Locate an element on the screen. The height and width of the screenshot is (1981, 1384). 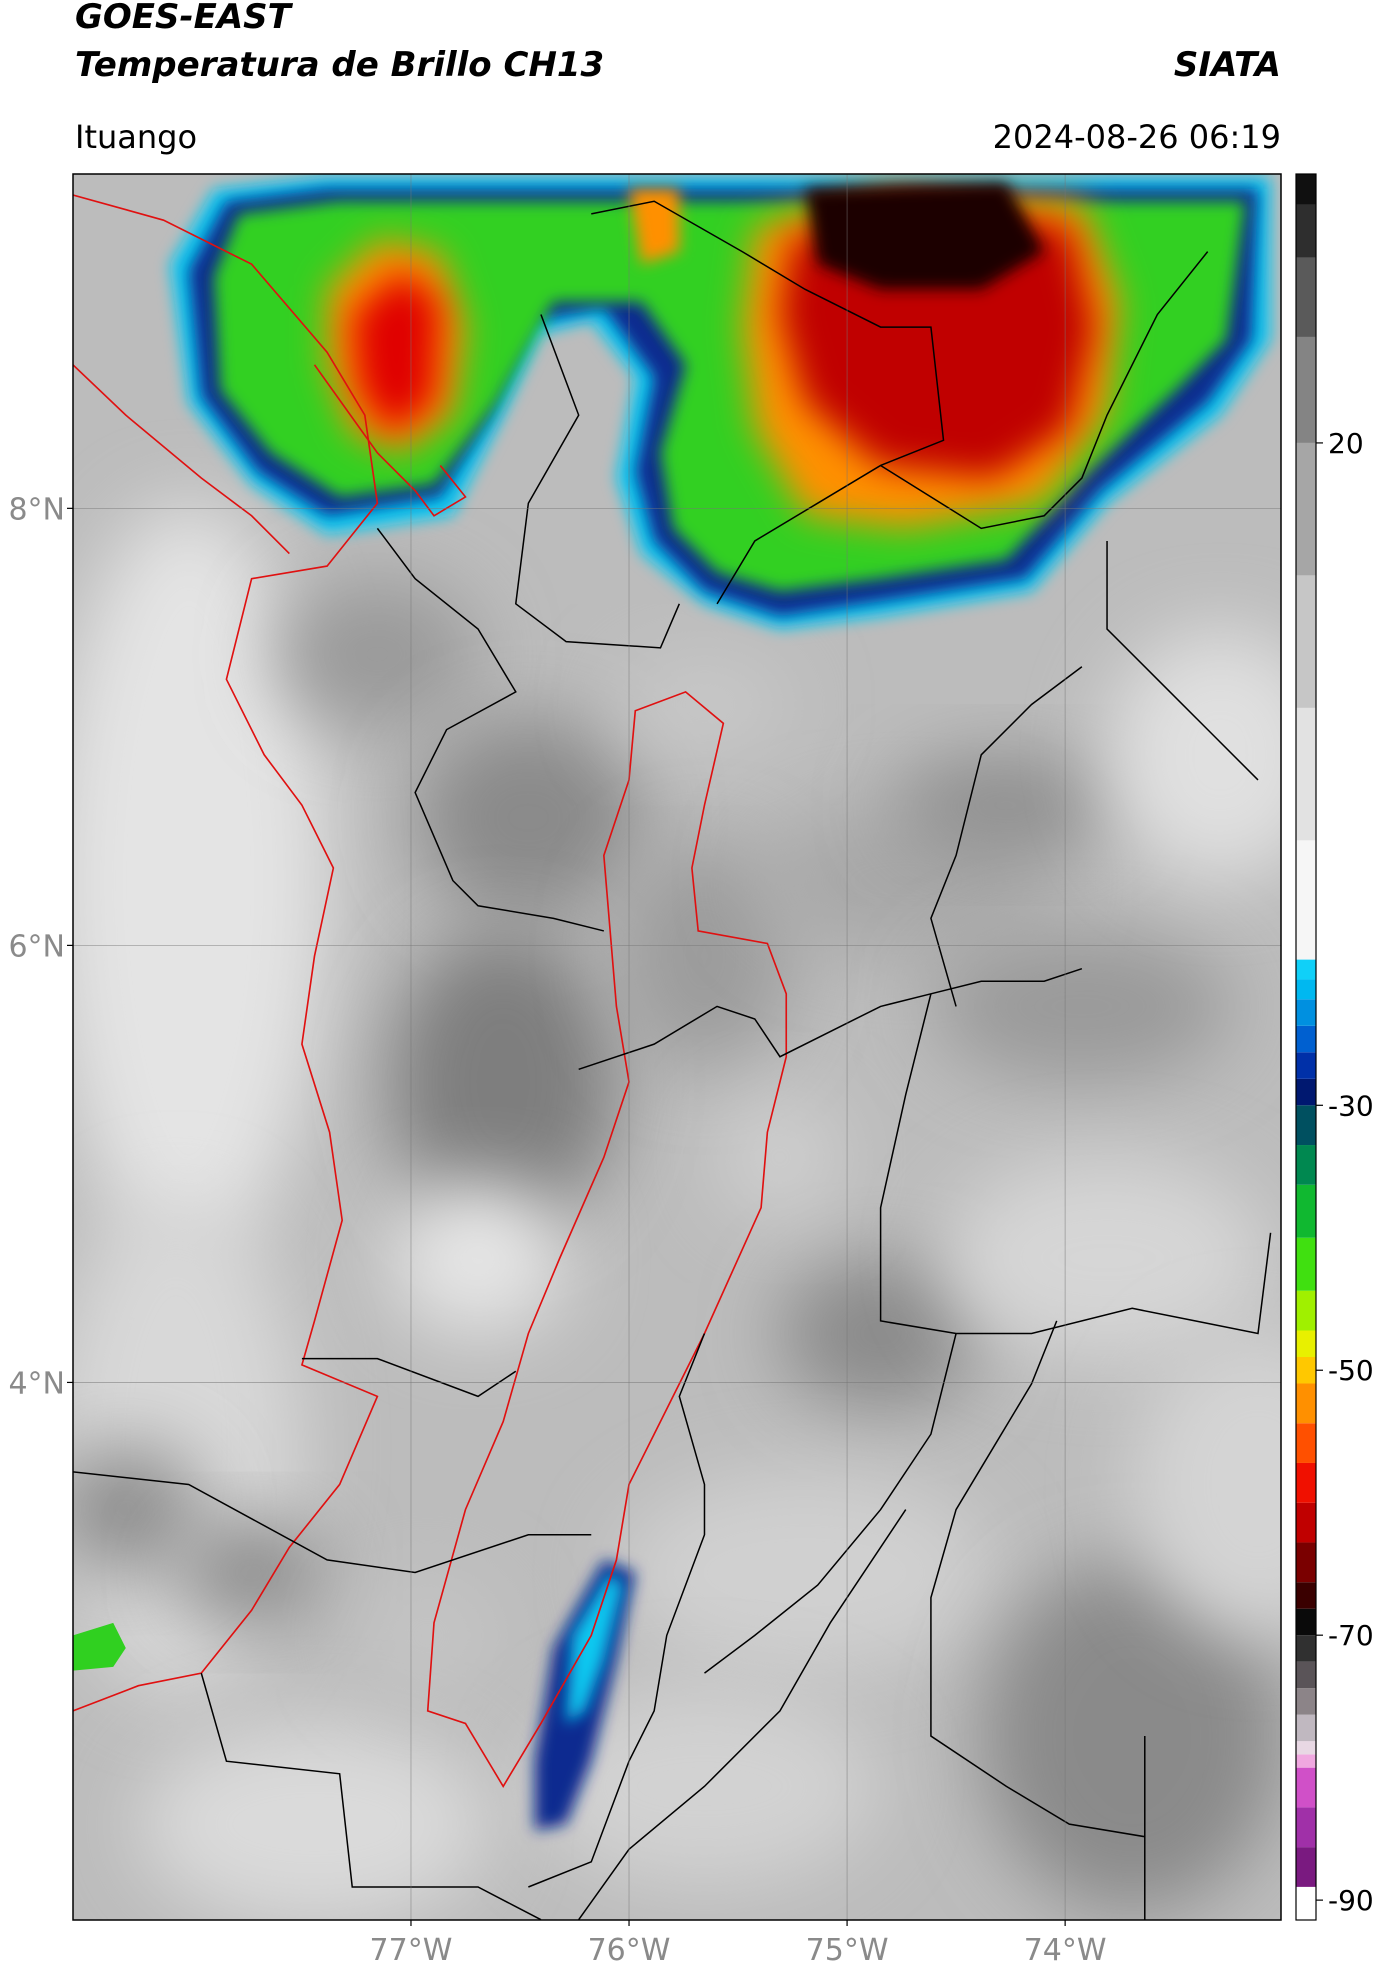
x-tick-label: 77°W is located at coordinates (411, 1950).